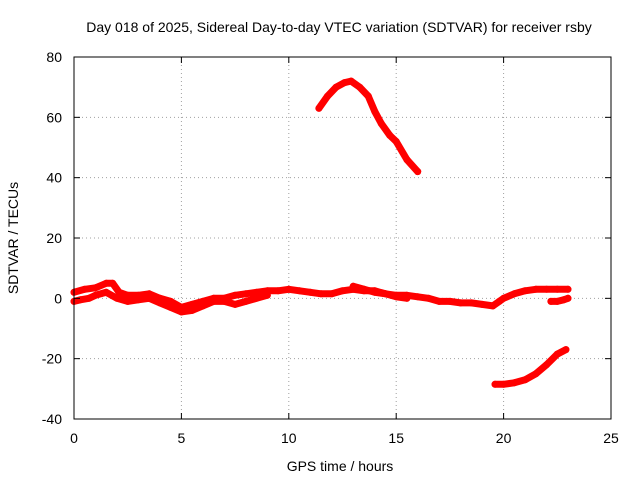 The width and height of the screenshot is (640, 480). I want to click on x-tick-label: 20, so click(504, 438).